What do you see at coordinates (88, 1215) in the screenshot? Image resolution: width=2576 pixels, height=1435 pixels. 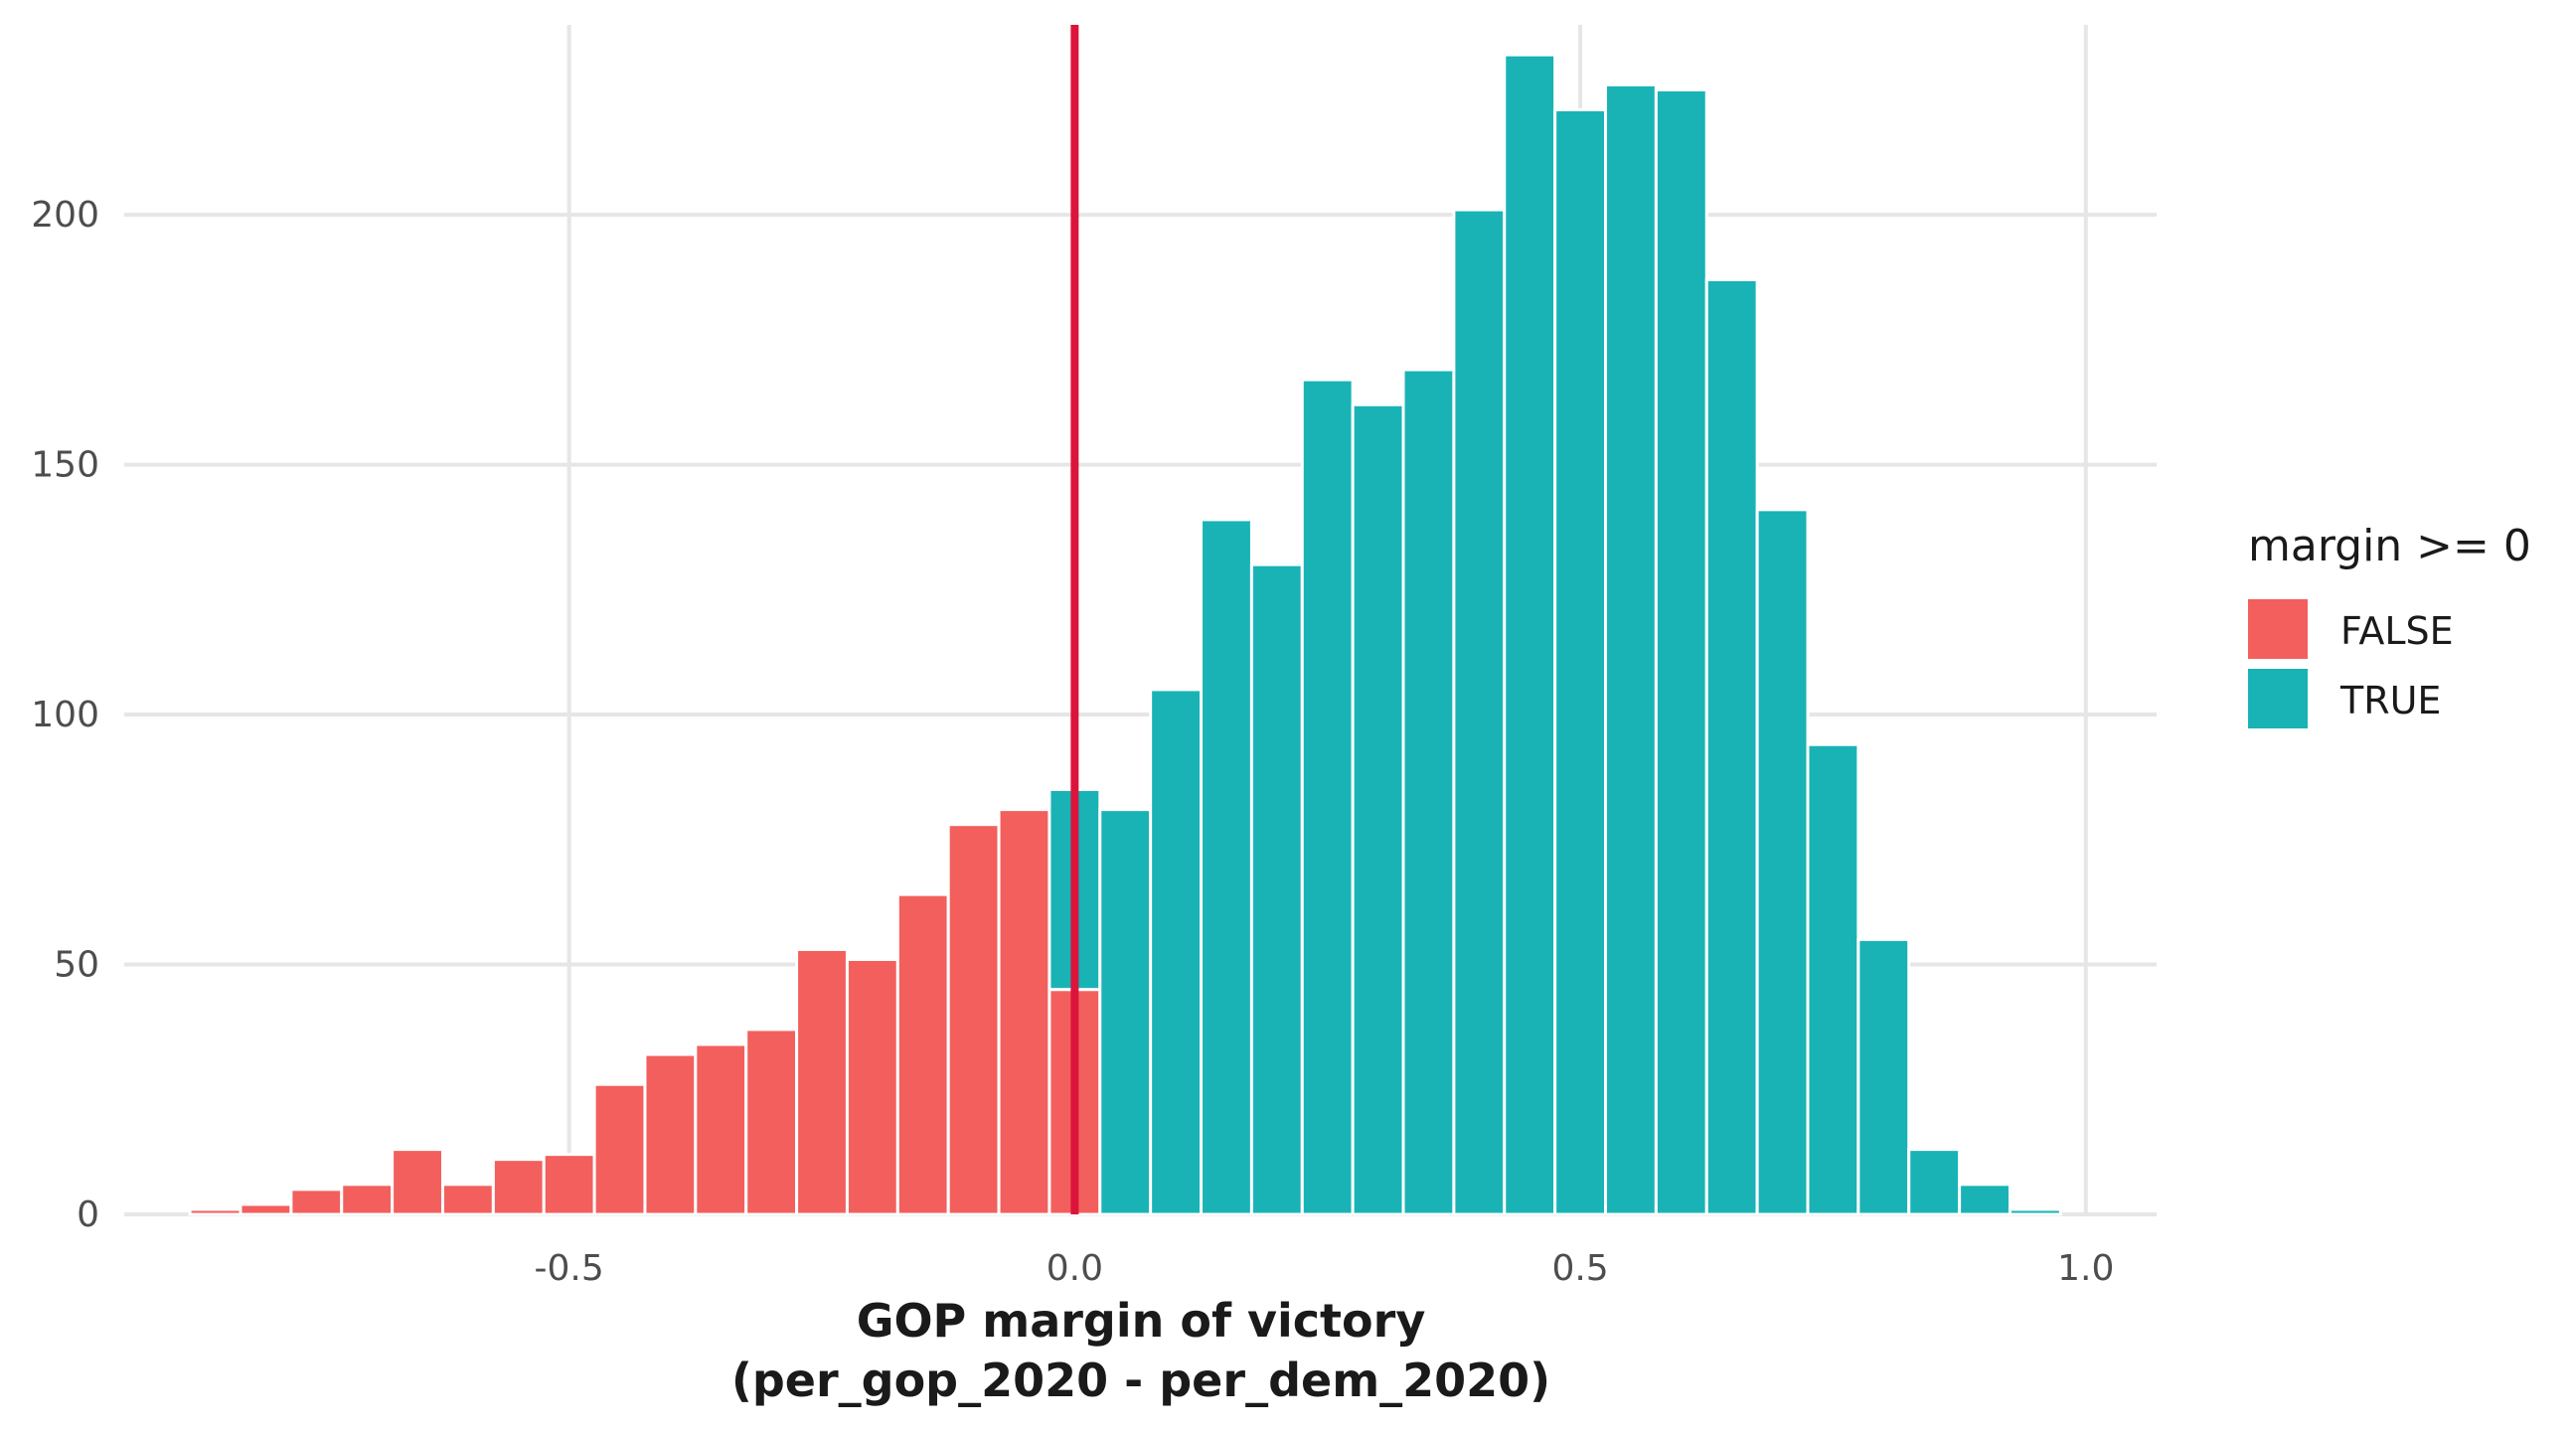 I see `y-tick-label: 0` at bounding box center [88, 1215].